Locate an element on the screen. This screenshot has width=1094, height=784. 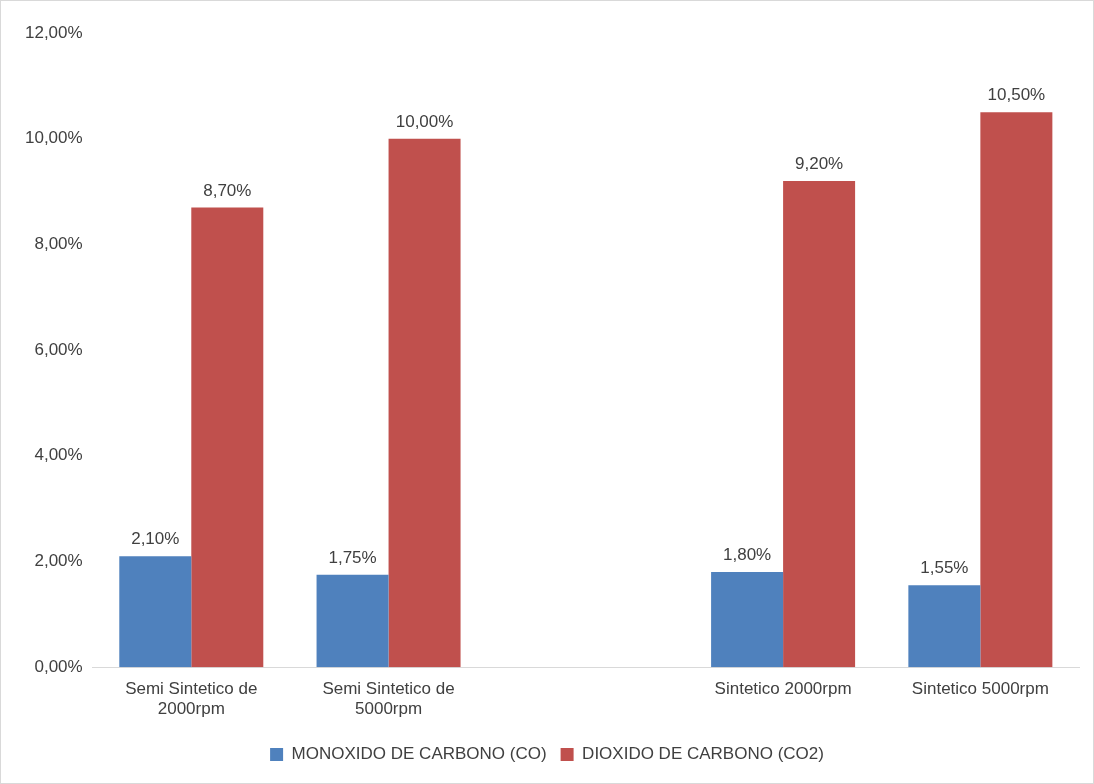
x-tick-label: Sintetico 2000rpm is located at coordinates (783, 689).